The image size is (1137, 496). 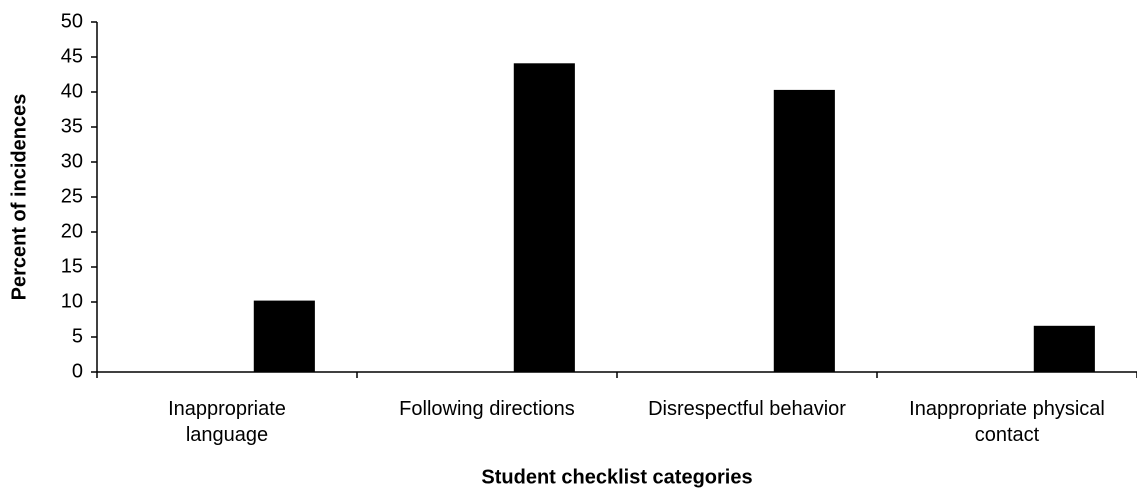 I want to click on y-tick-label: 45, so click(x=72, y=56).